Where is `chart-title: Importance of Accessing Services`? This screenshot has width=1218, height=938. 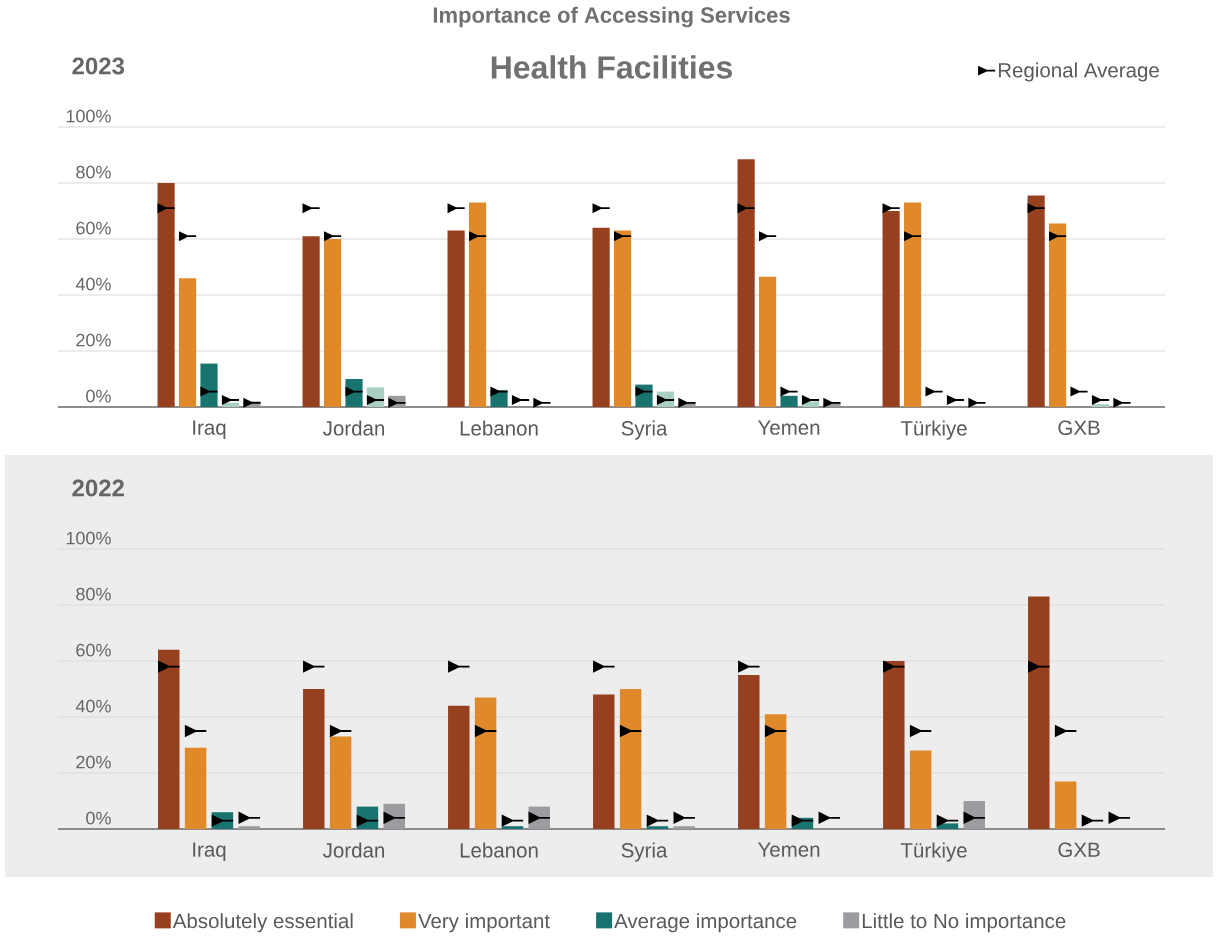 chart-title: Importance of Accessing Services is located at coordinates (611, 17).